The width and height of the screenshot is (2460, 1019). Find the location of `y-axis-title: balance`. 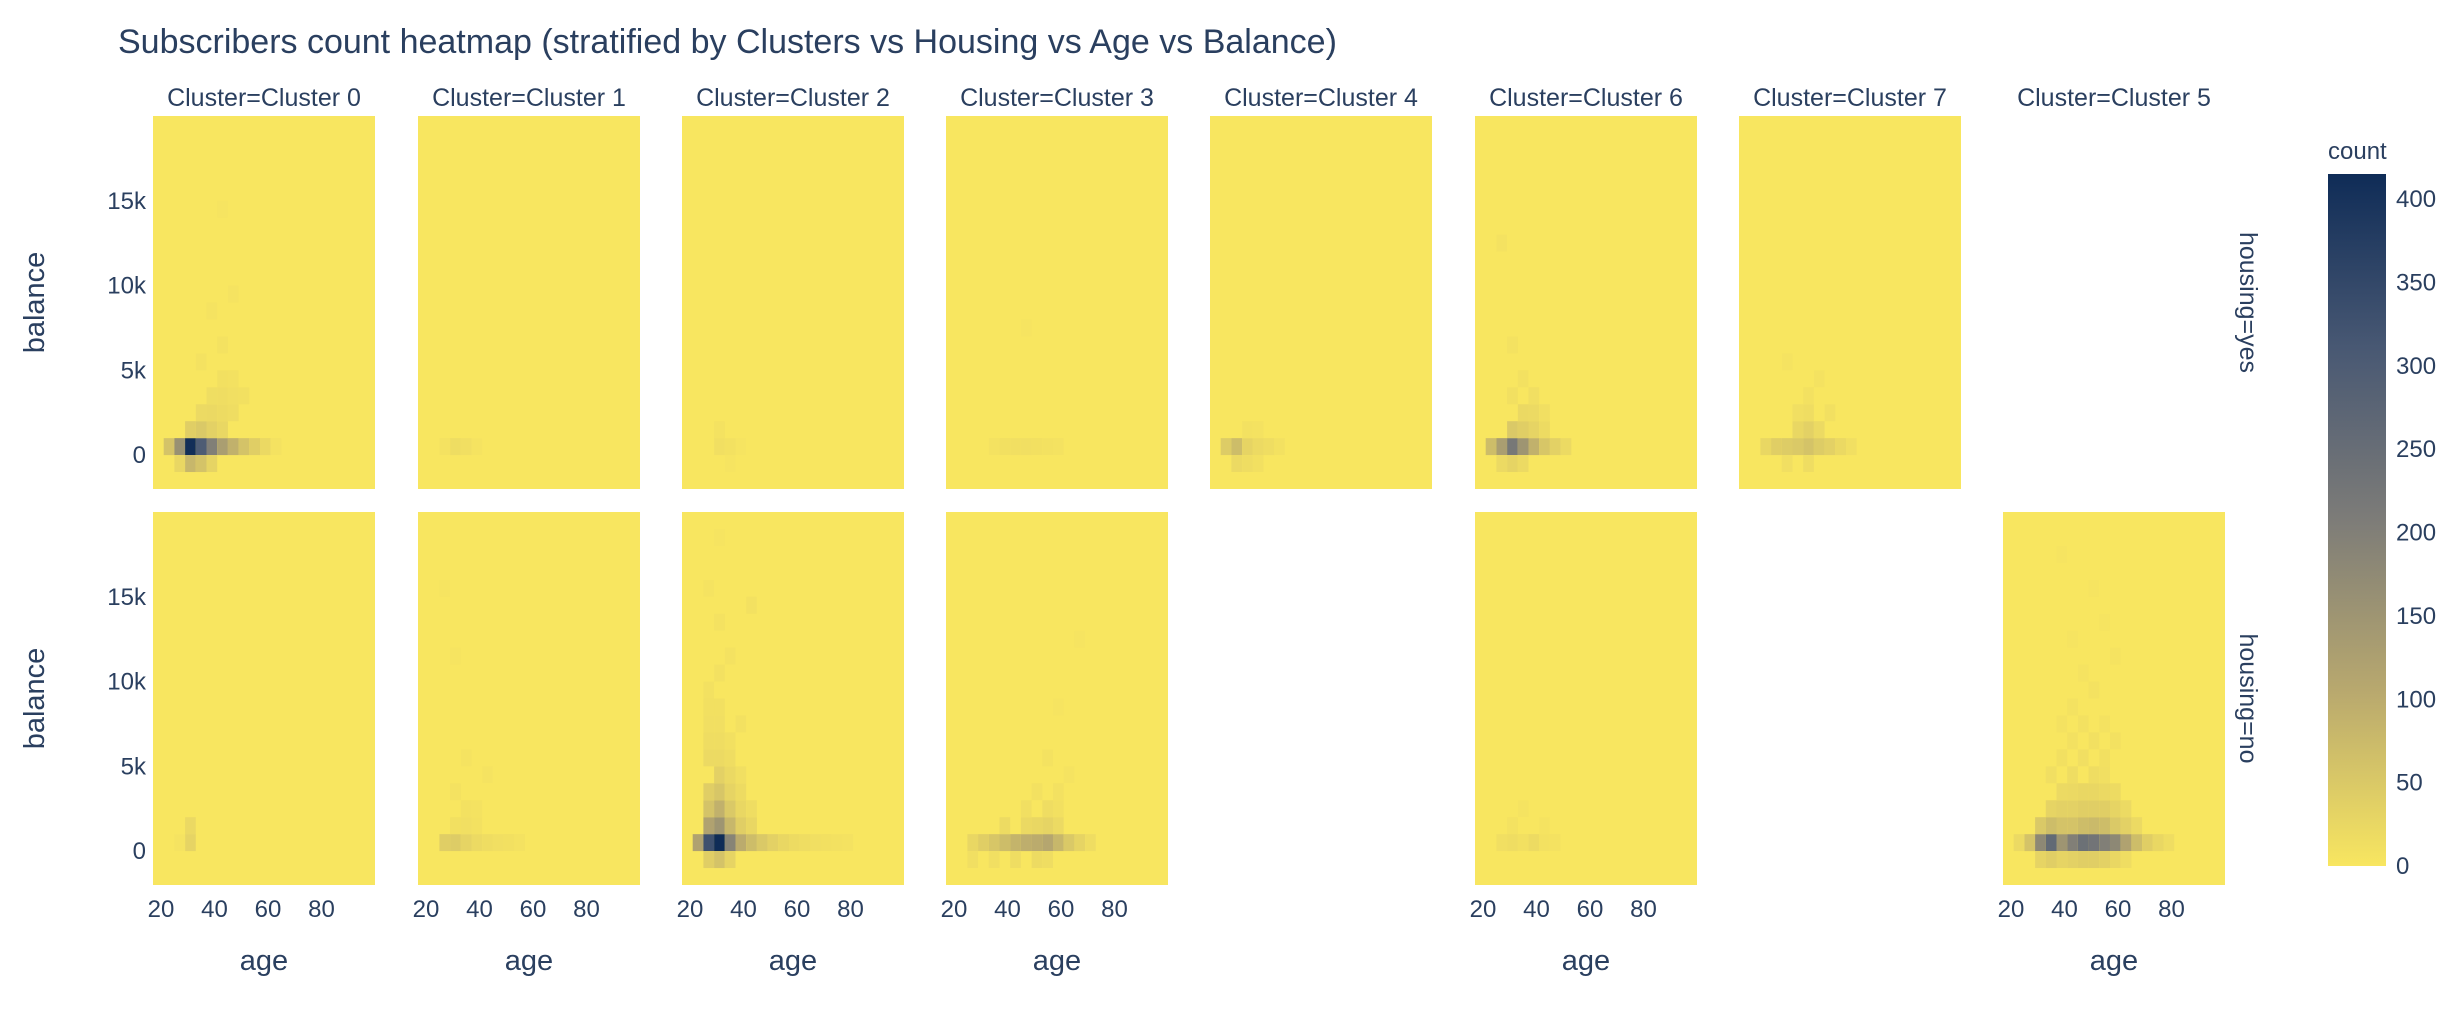

y-axis-title: balance is located at coordinates (35, 303).